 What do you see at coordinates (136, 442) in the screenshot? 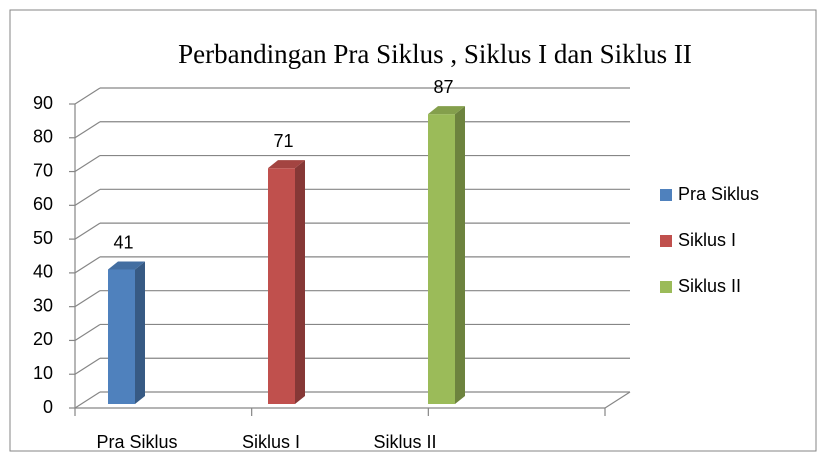
I see `x-tick-label: Pra Siklus` at bounding box center [136, 442].